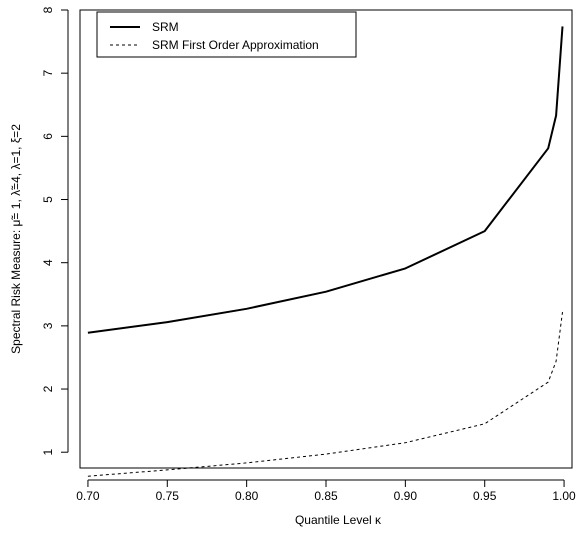  I want to click on x-tick-label: 0.75, so click(168, 496).